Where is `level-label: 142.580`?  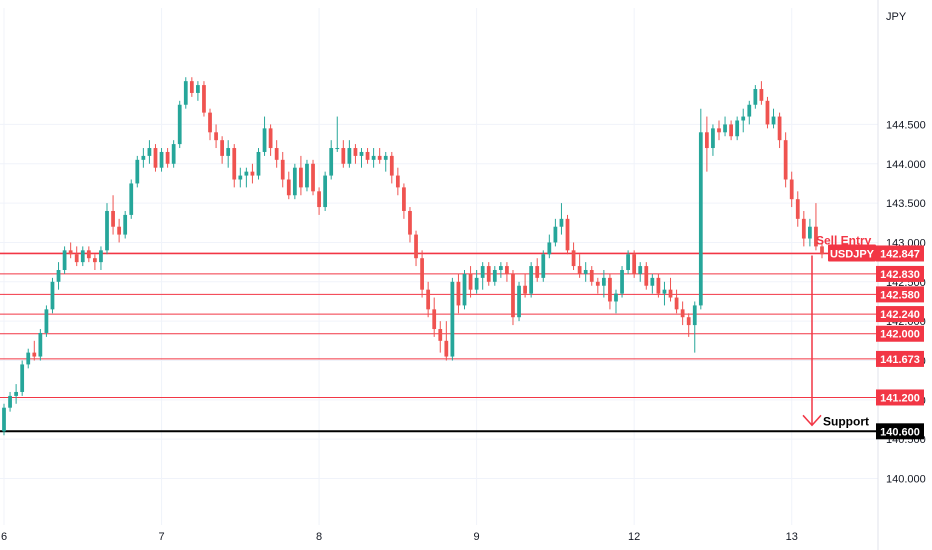 level-label: 142.580 is located at coordinates (900, 295).